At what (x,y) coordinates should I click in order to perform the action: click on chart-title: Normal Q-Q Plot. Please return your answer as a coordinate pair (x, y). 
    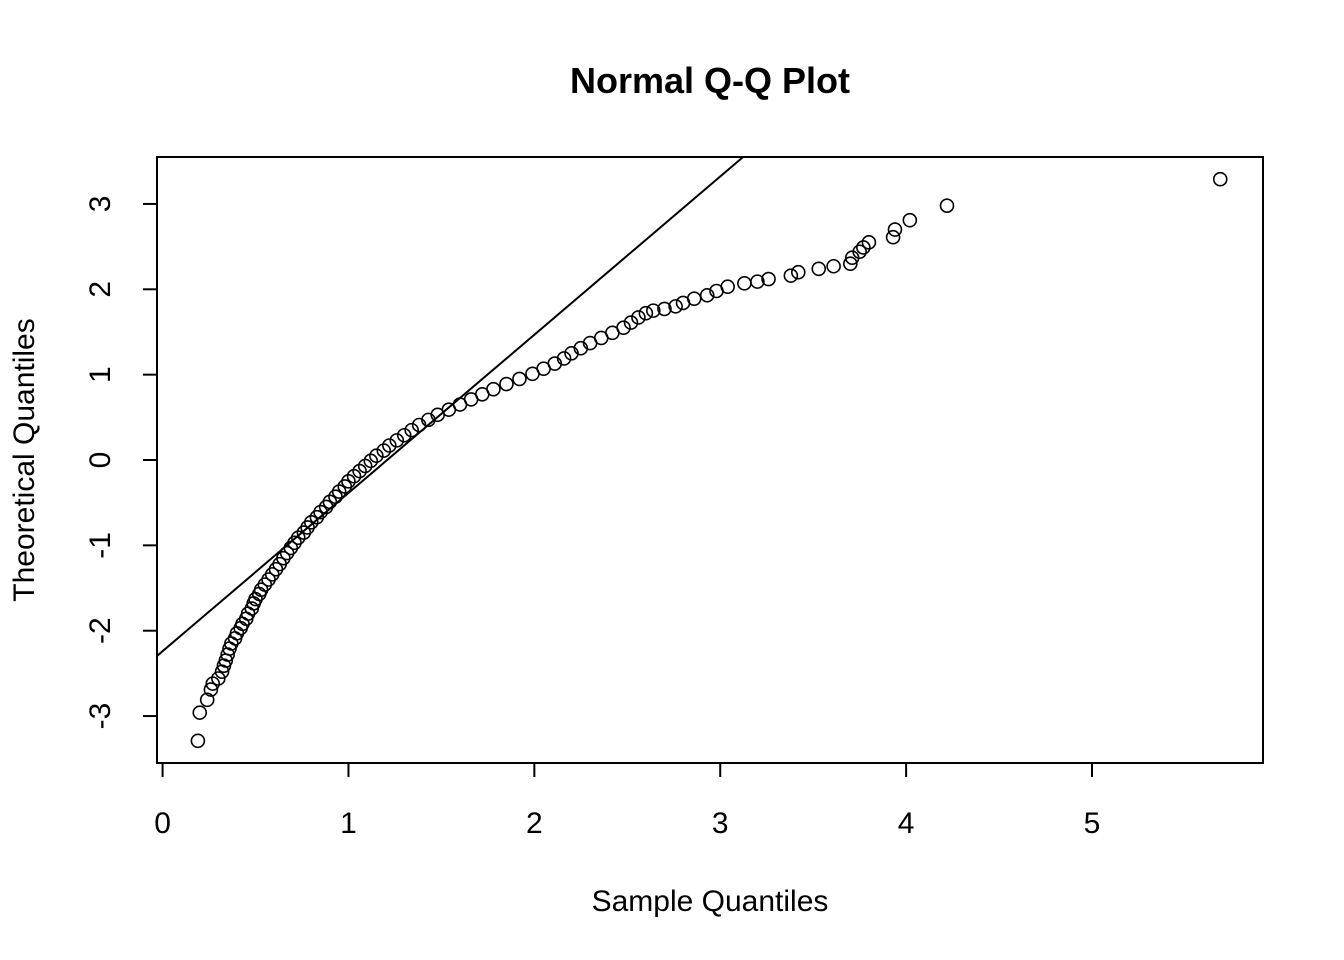
    Looking at the image, I should click on (710, 80).